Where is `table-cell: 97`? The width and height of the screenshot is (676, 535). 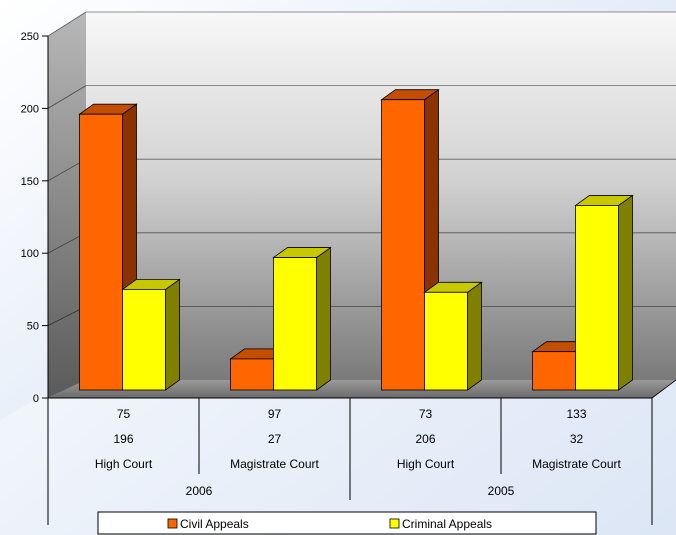
table-cell: 97 is located at coordinates (275, 414).